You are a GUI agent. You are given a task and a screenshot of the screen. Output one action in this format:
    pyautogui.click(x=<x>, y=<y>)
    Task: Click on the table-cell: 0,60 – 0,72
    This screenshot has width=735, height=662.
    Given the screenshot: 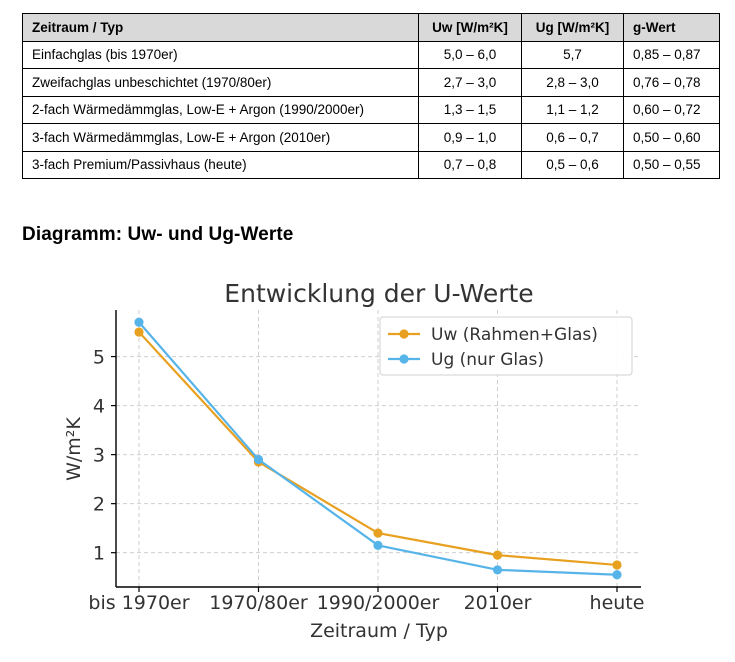 What is the action you would take?
    pyautogui.click(x=671, y=109)
    